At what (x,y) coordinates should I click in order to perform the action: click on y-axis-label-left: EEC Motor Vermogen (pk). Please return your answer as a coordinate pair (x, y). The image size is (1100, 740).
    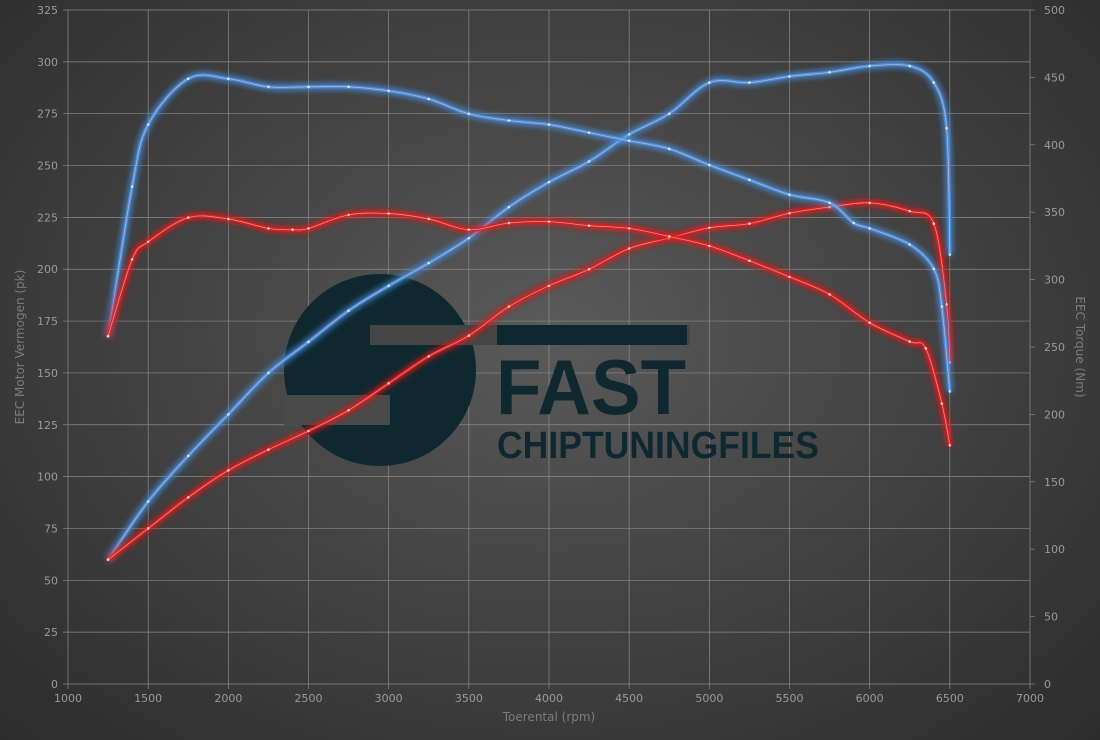
    Looking at the image, I should click on (20, 347).